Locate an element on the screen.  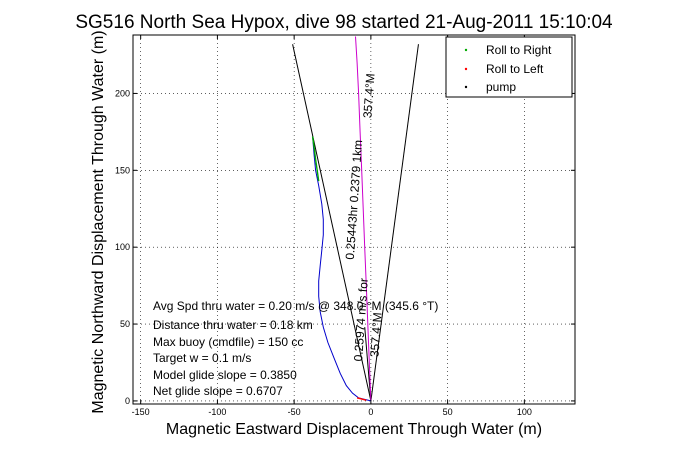
annotation-heading-main: 0.25443hr 0.2379 1km is located at coordinates (354, 199).